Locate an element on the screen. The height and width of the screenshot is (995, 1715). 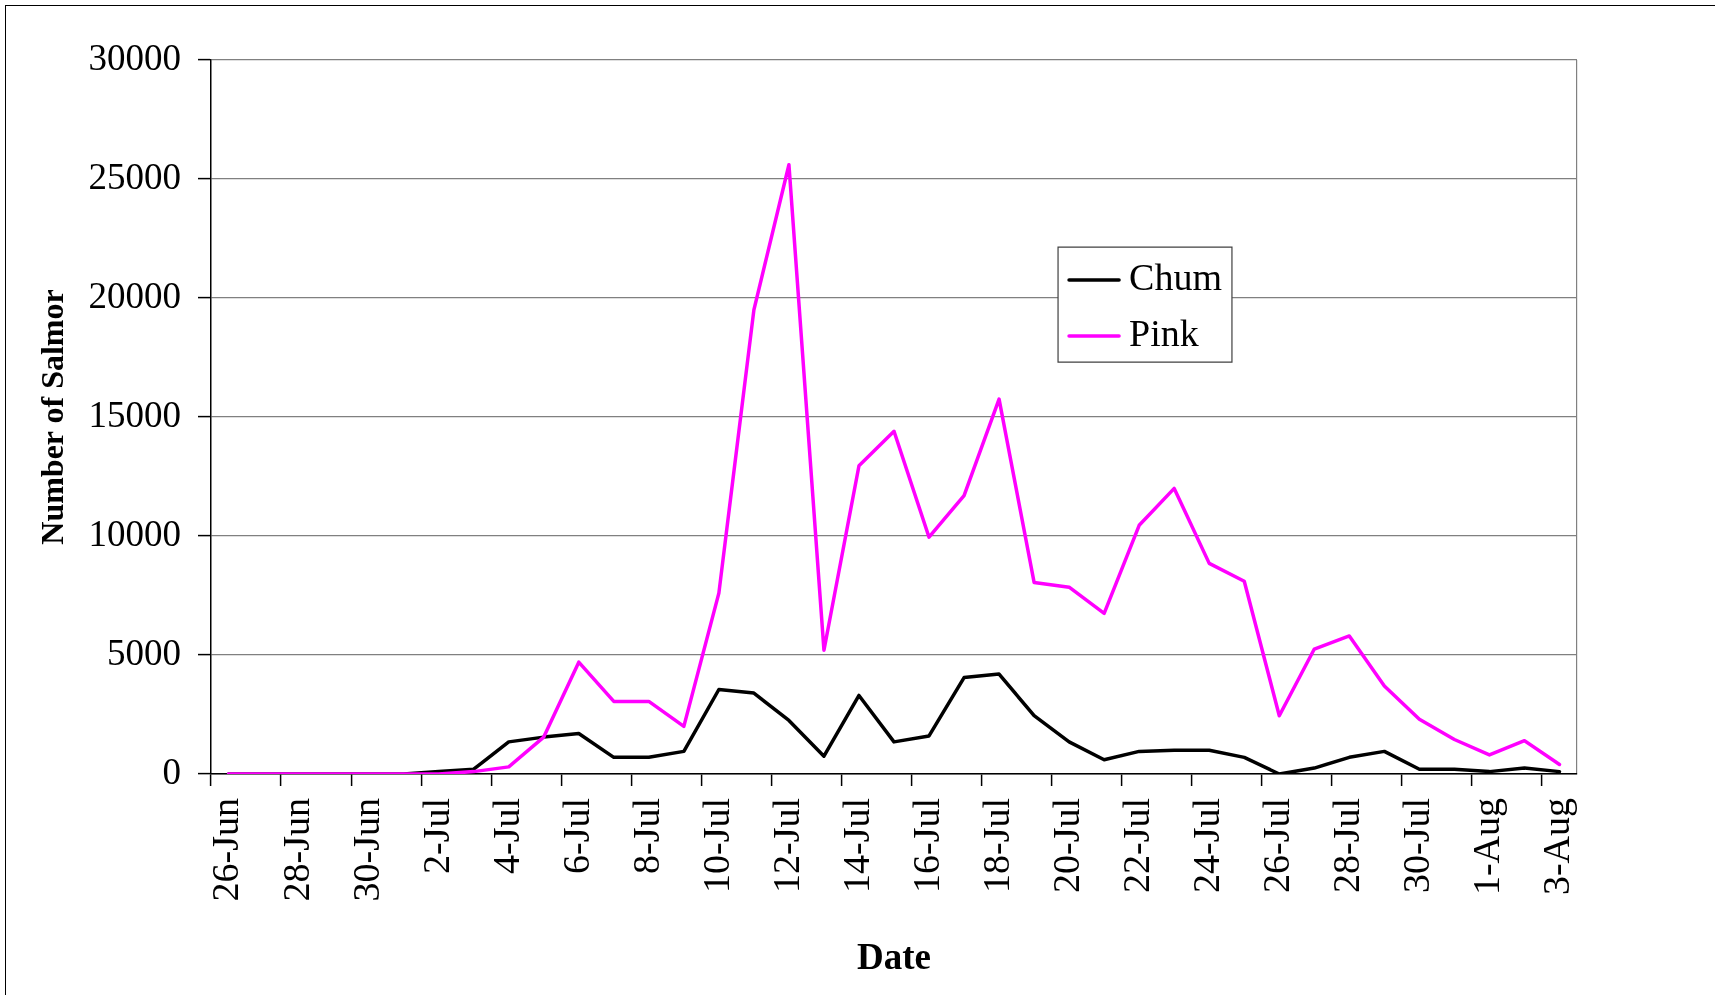
y-tick-label: 20000 is located at coordinates (134, 295).